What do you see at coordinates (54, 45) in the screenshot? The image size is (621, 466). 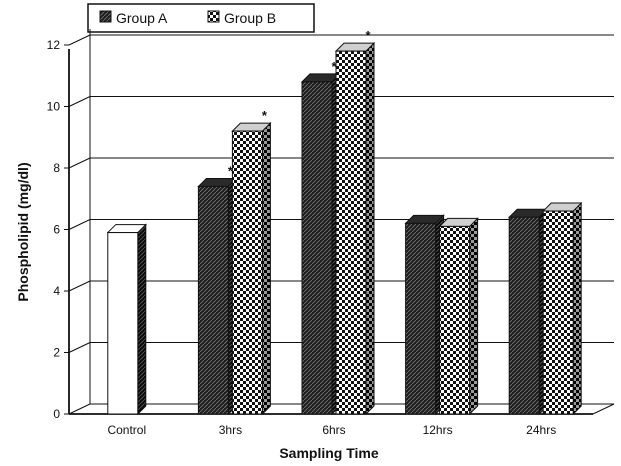 I see `y-tick-label-12: 12` at bounding box center [54, 45].